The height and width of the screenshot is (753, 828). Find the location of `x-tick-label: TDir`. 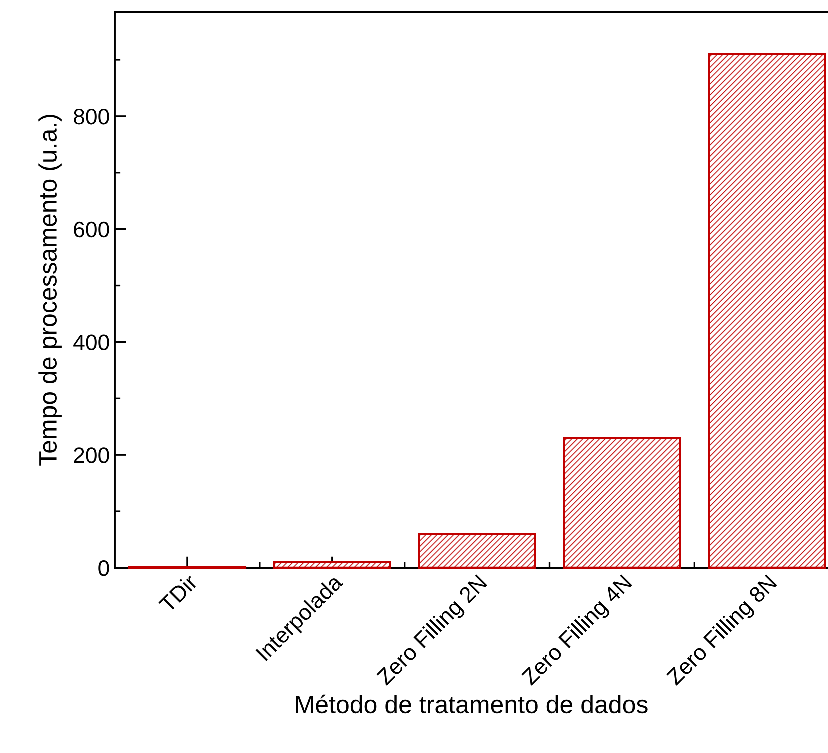

x-tick-label: TDir is located at coordinates (178, 593).